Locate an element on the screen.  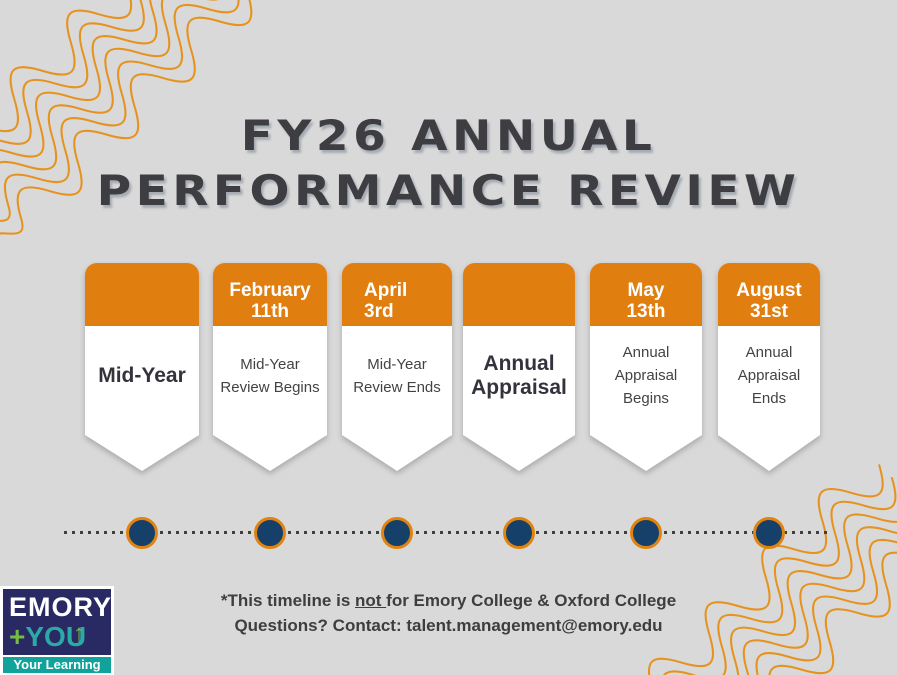
logo-you-text: +YOU↑ is located at coordinates (60, 637).